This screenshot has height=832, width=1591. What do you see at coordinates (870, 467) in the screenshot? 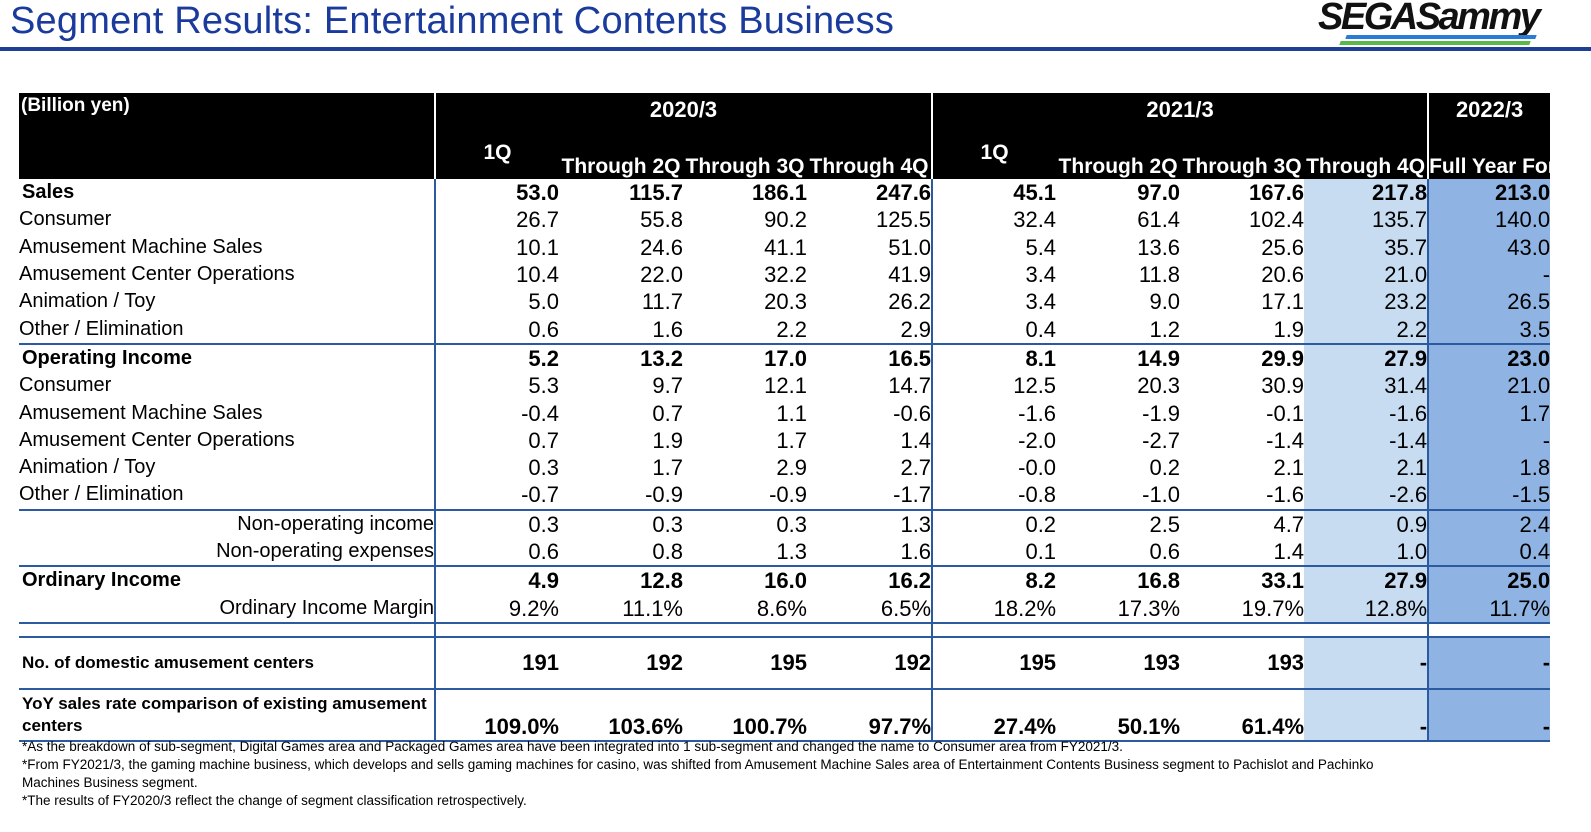
I see `table-cell: 2.7` at bounding box center [870, 467].